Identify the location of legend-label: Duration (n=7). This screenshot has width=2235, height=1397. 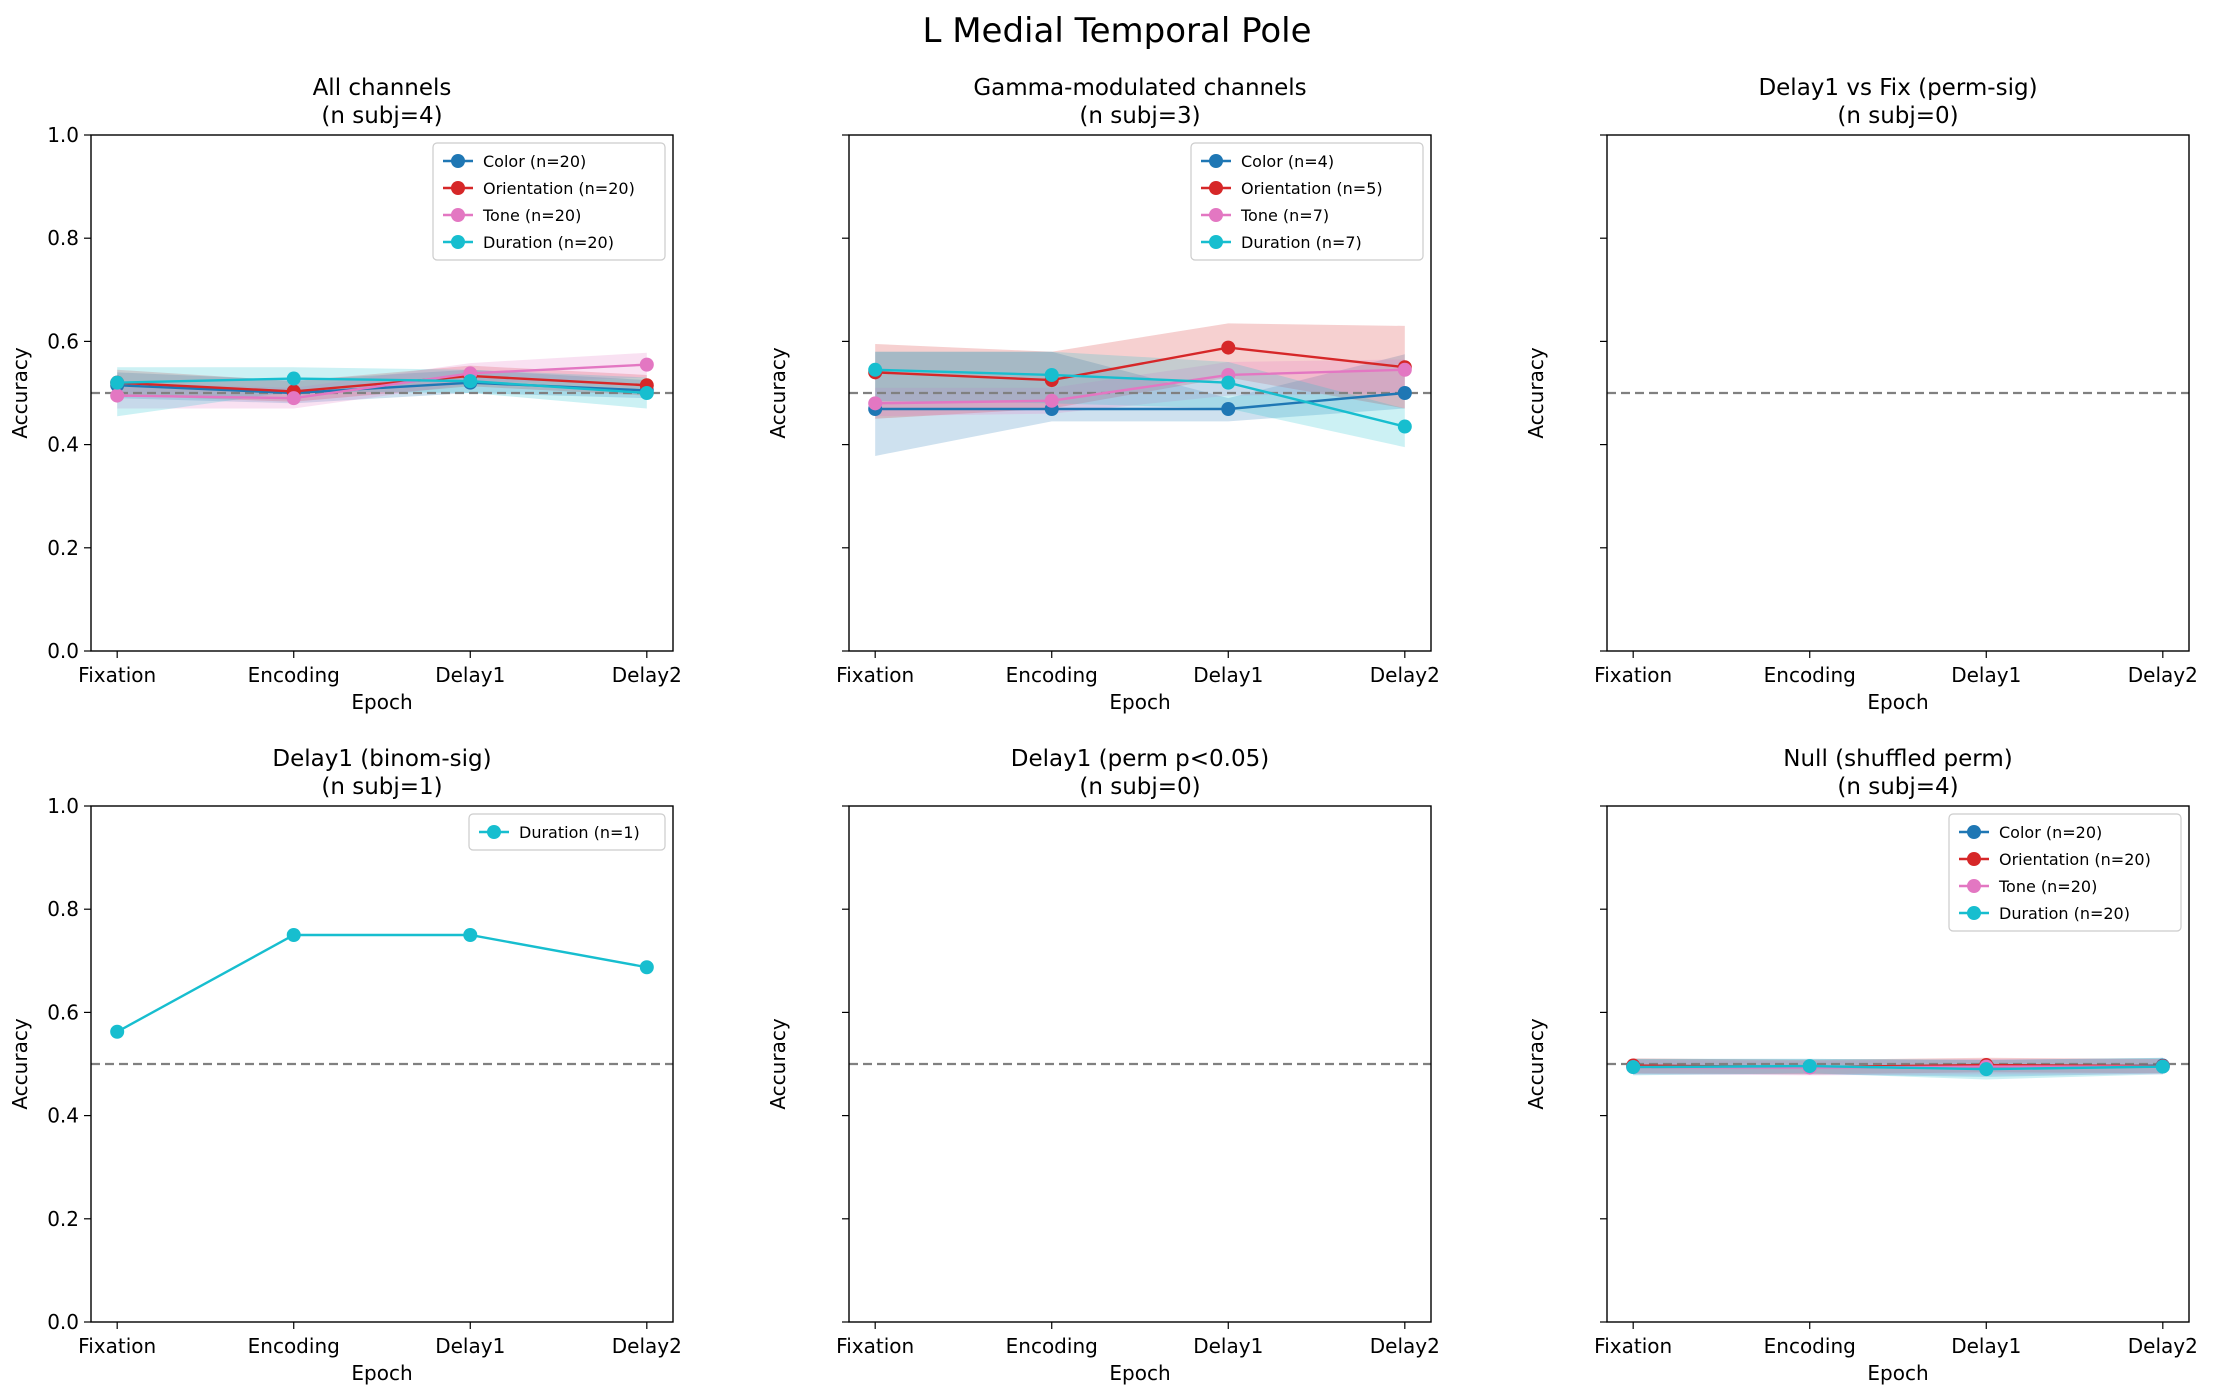
(1301, 242).